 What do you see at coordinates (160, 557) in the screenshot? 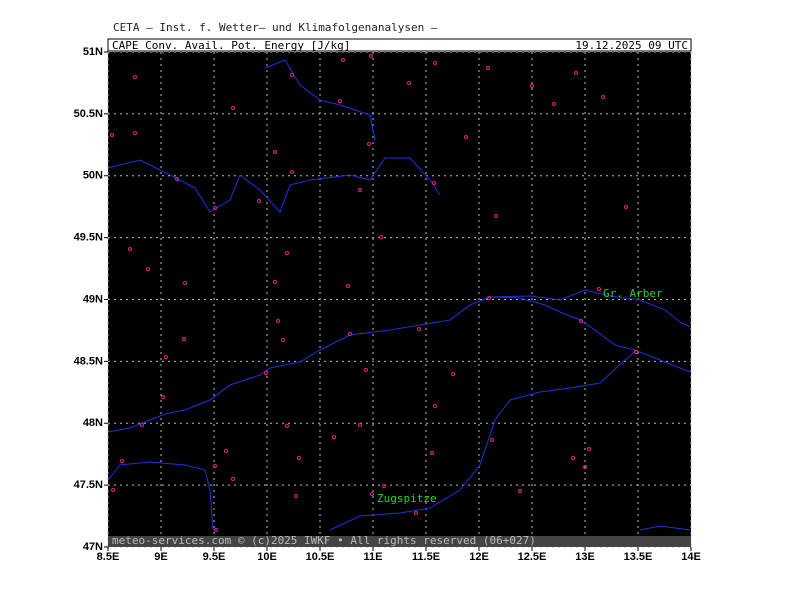
I see `x-tick-label: 9E` at bounding box center [160, 557].